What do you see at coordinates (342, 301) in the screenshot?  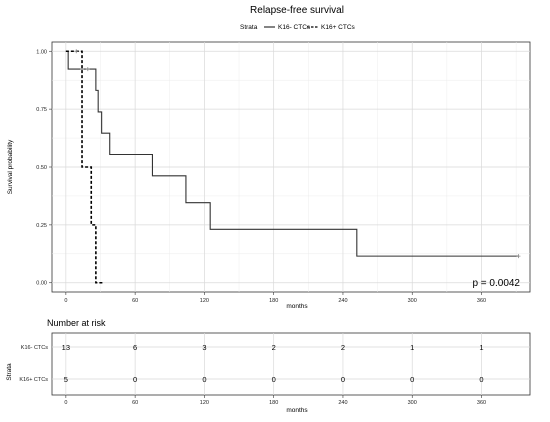 I see `x-tick-label-4: 240` at bounding box center [342, 301].